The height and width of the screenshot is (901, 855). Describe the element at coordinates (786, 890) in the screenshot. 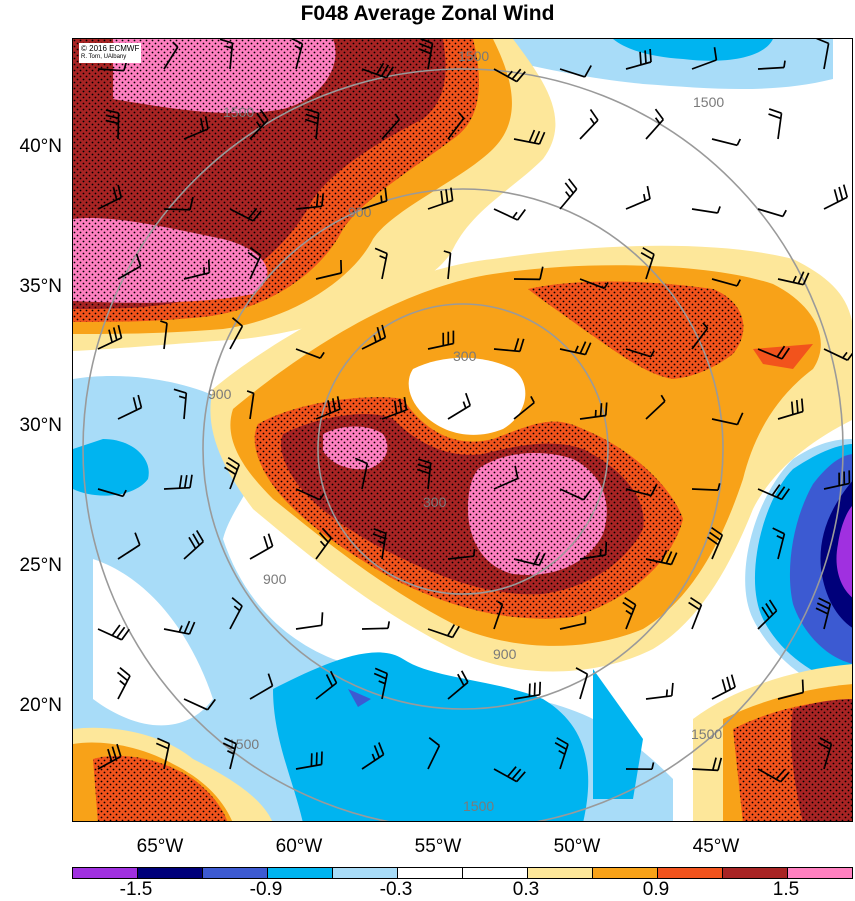

I see `colorbar-label-1-5: 1.5` at that location.